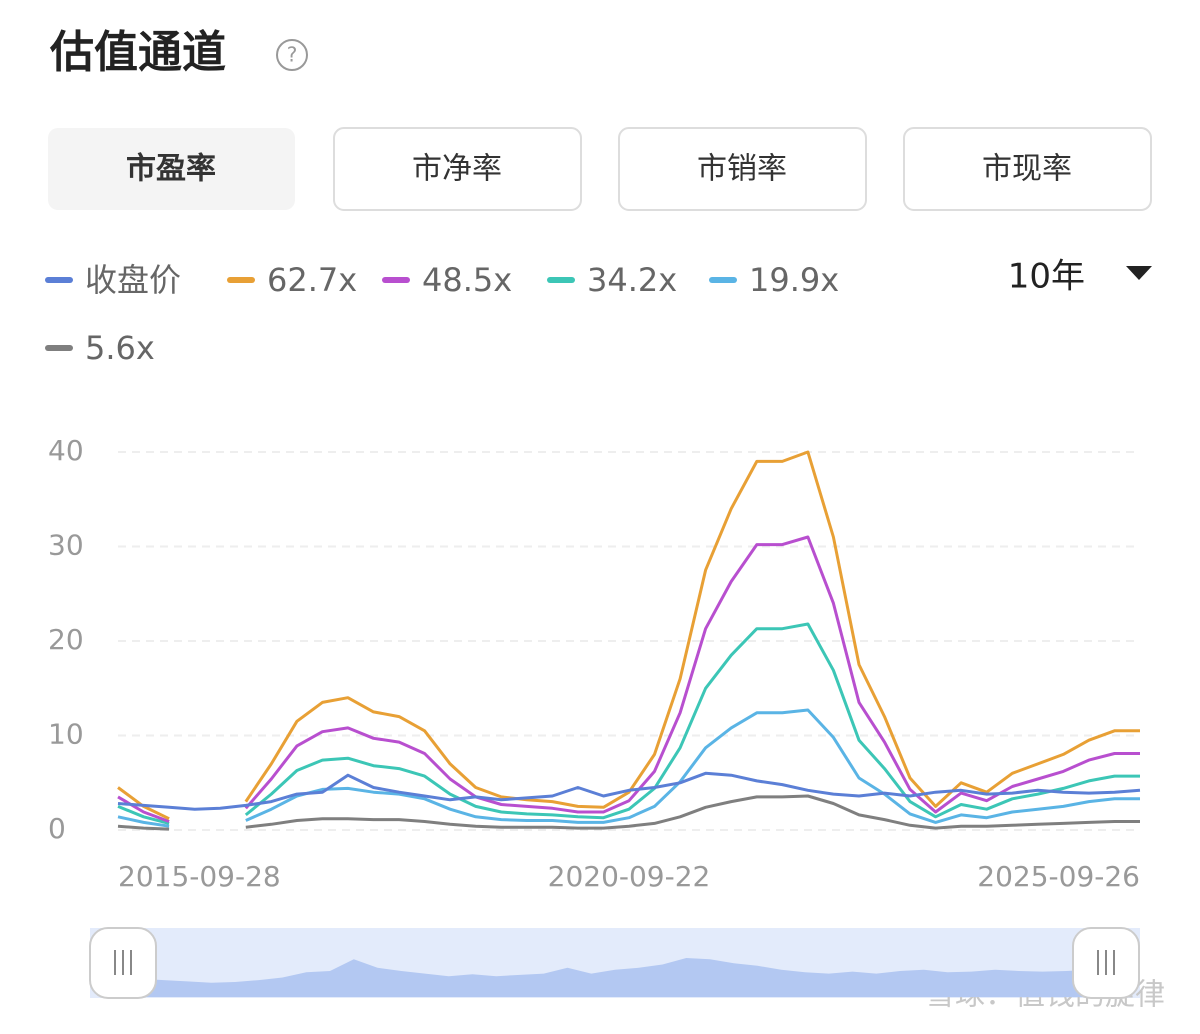  Describe the element at coordinates (120, 348) in the screenshot. I see `legend-label: 5.6x` at that location.